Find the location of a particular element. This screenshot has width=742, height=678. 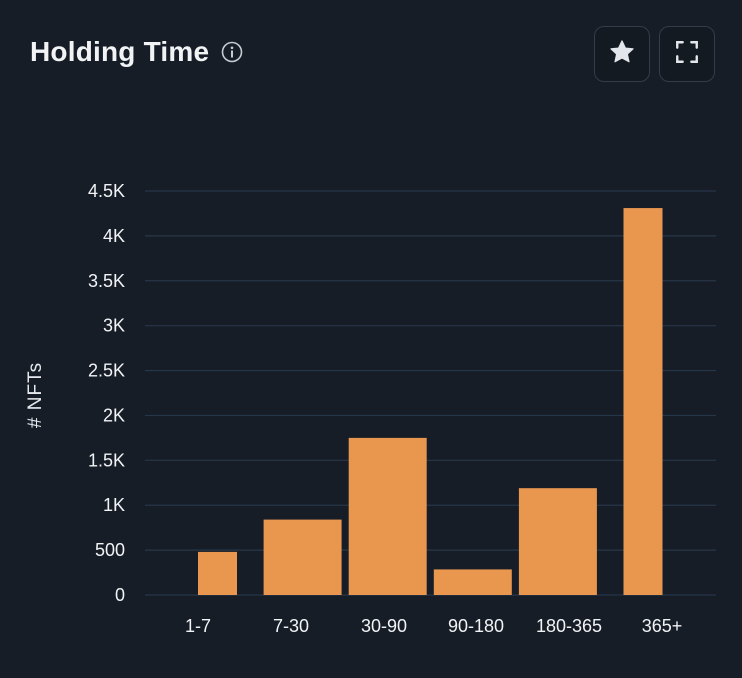

y-tick-label: 2K is located at coordinates (114, 415).